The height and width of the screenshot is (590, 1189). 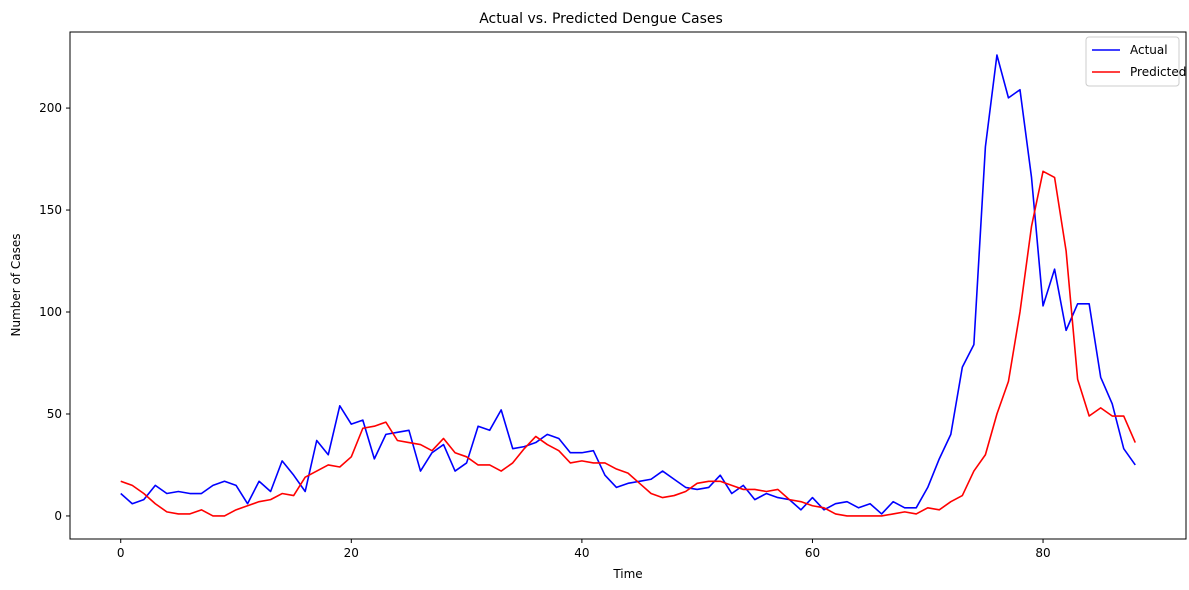 What do you see at coordinates (812, 553) in the screenshot?
I see `x-tick-label: 60` at bounding box center [812, 553].